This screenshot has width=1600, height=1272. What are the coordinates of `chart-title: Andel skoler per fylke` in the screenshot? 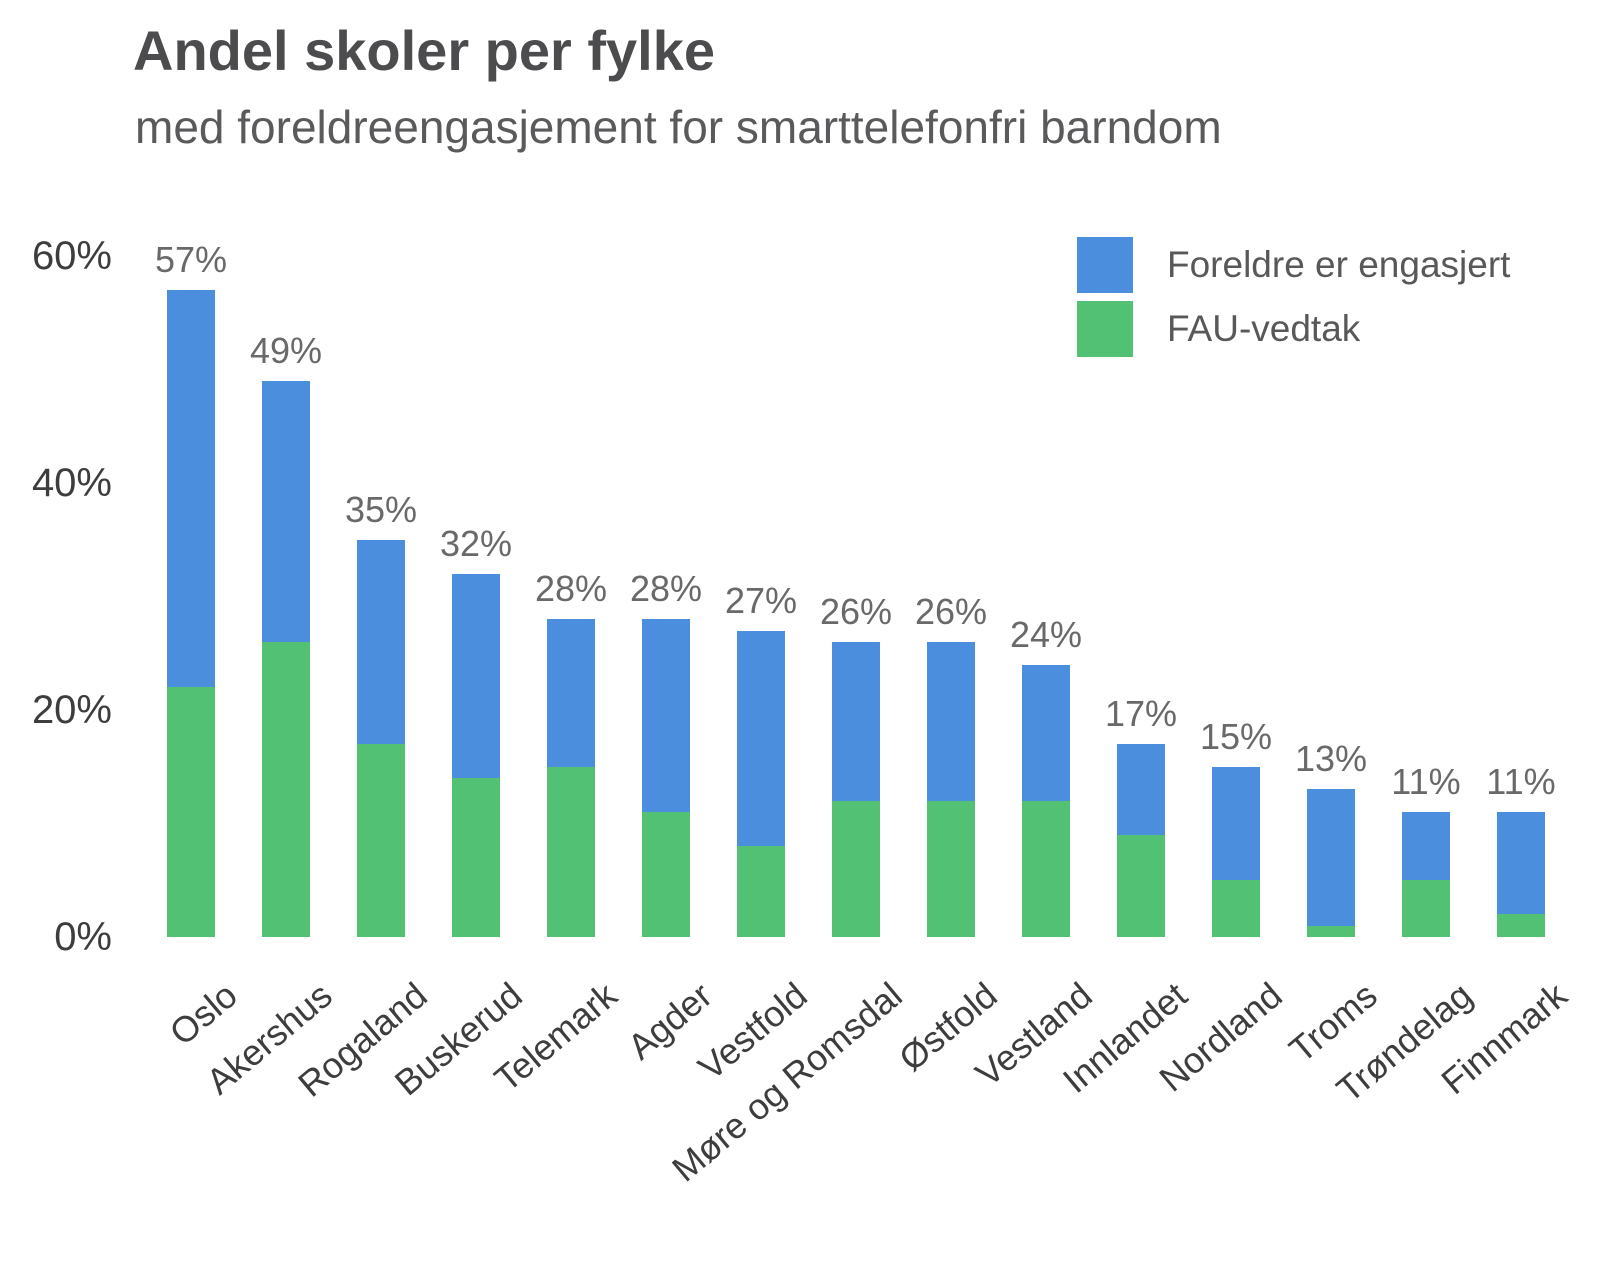 It's located at (424, 50).